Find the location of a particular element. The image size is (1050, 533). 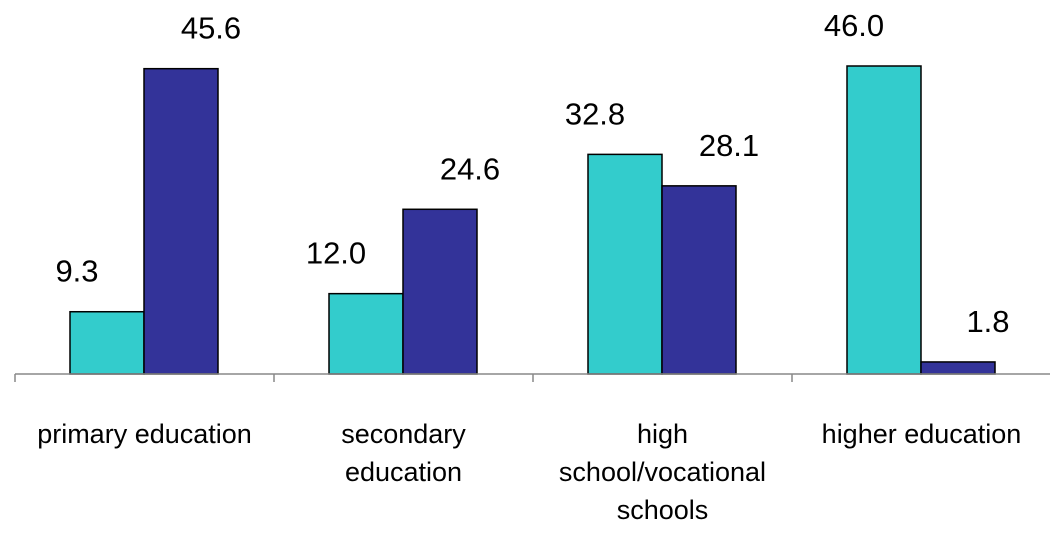

value-label-series1-cat1: 9.3 is located at coordinates (76, 271).